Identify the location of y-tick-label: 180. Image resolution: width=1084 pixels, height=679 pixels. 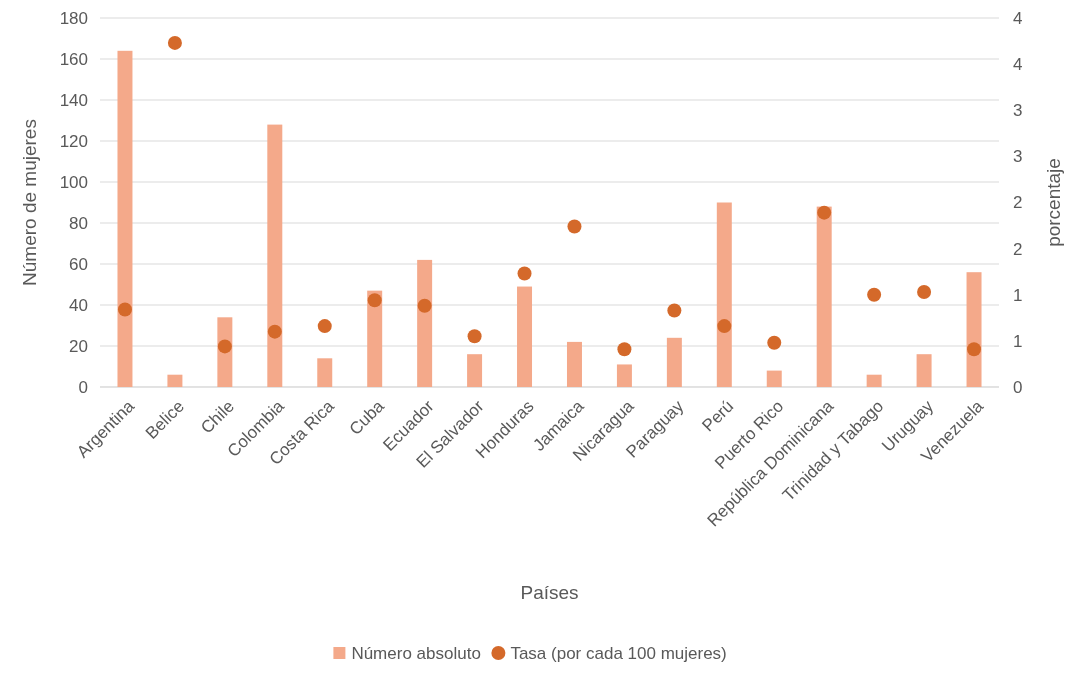
(73, 18).